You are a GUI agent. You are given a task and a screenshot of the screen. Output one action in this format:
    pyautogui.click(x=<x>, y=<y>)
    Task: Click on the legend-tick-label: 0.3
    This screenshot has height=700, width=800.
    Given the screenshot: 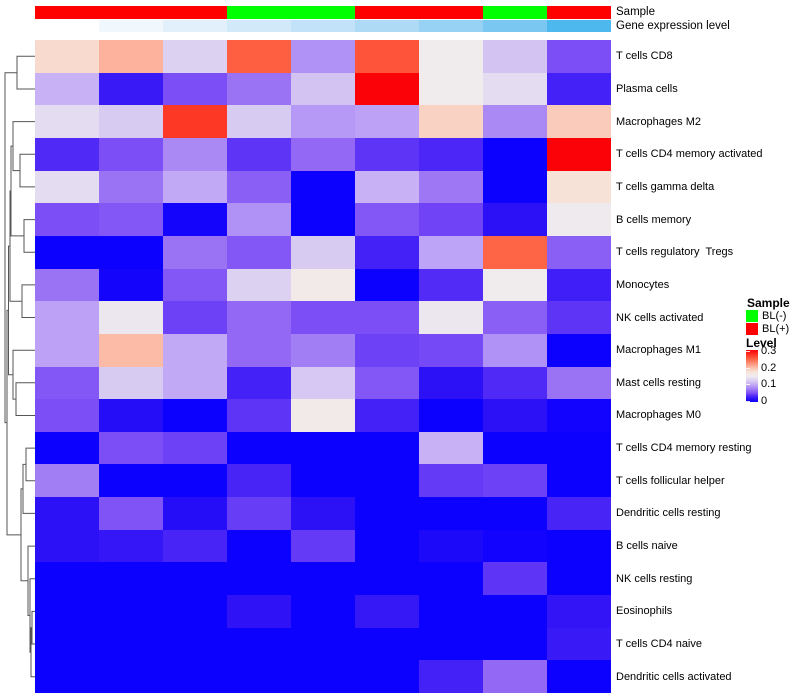 What is the action you would take?
    pyautogui.click(x=769, y=351)
    